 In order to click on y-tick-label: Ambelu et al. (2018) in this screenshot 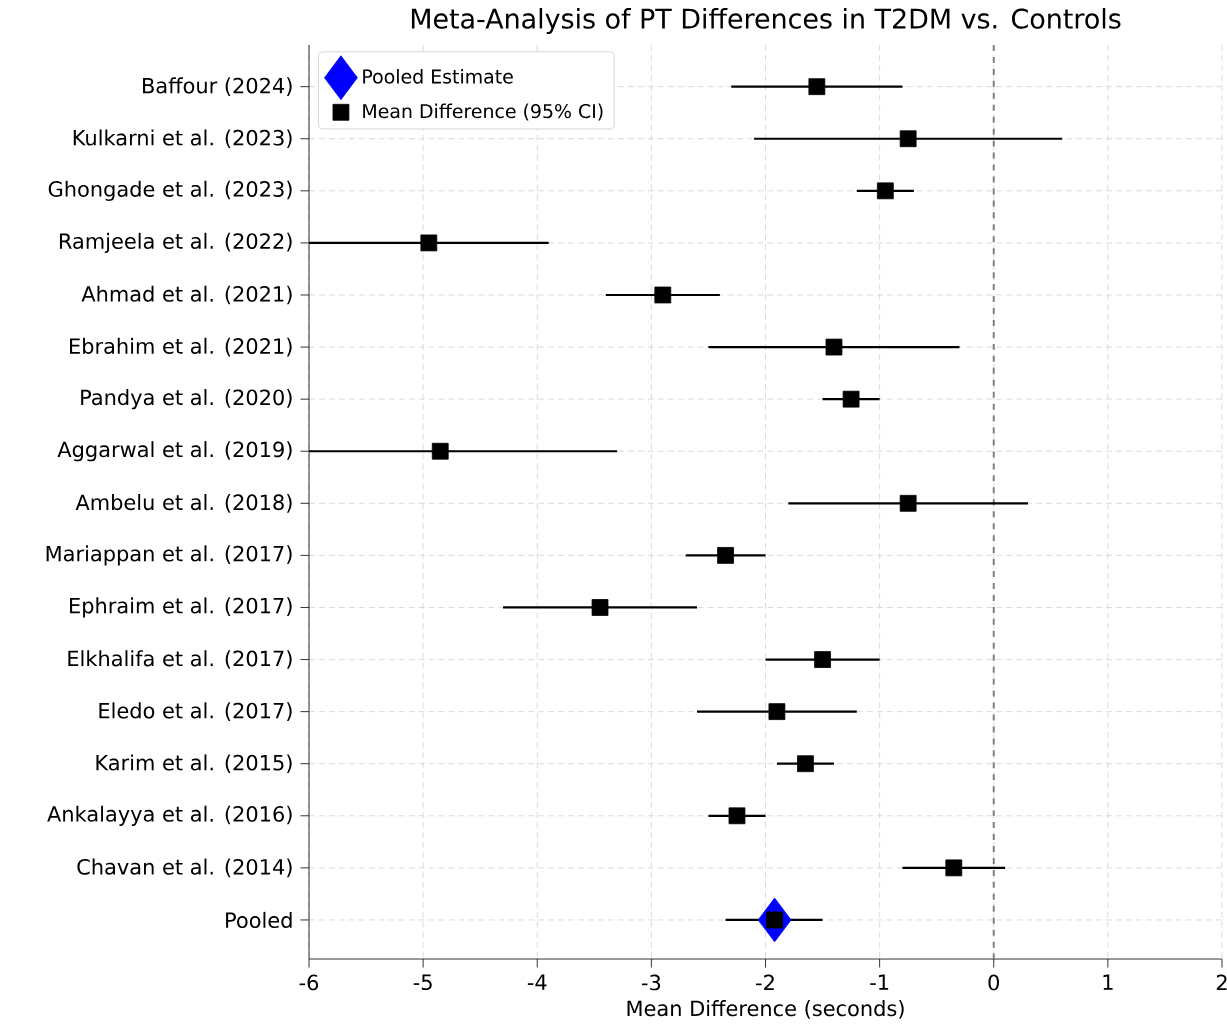, I will do `click(183, 503)`.